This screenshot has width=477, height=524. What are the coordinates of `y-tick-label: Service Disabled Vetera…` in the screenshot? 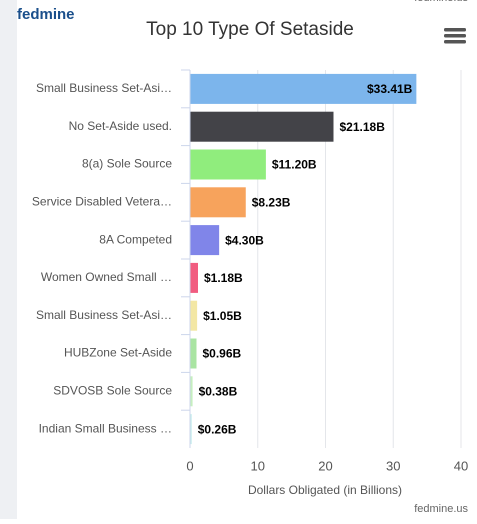 It's located at (102, 201).